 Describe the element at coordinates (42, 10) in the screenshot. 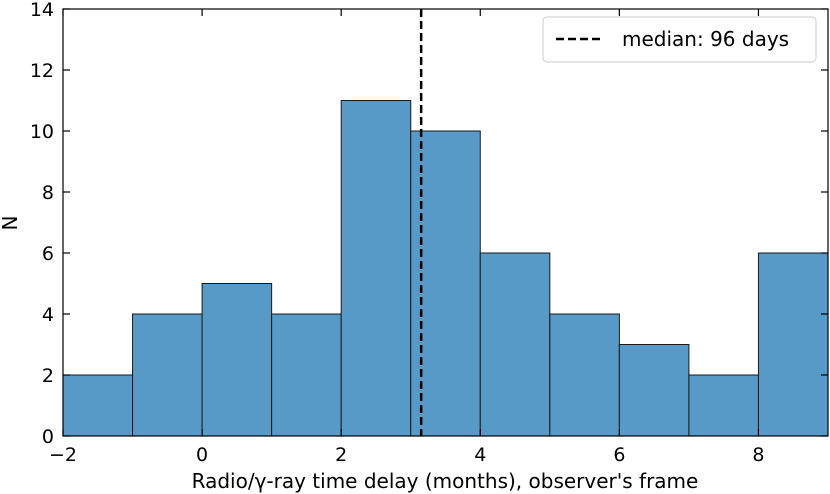

I see `y-tick-label: 14` at that location.